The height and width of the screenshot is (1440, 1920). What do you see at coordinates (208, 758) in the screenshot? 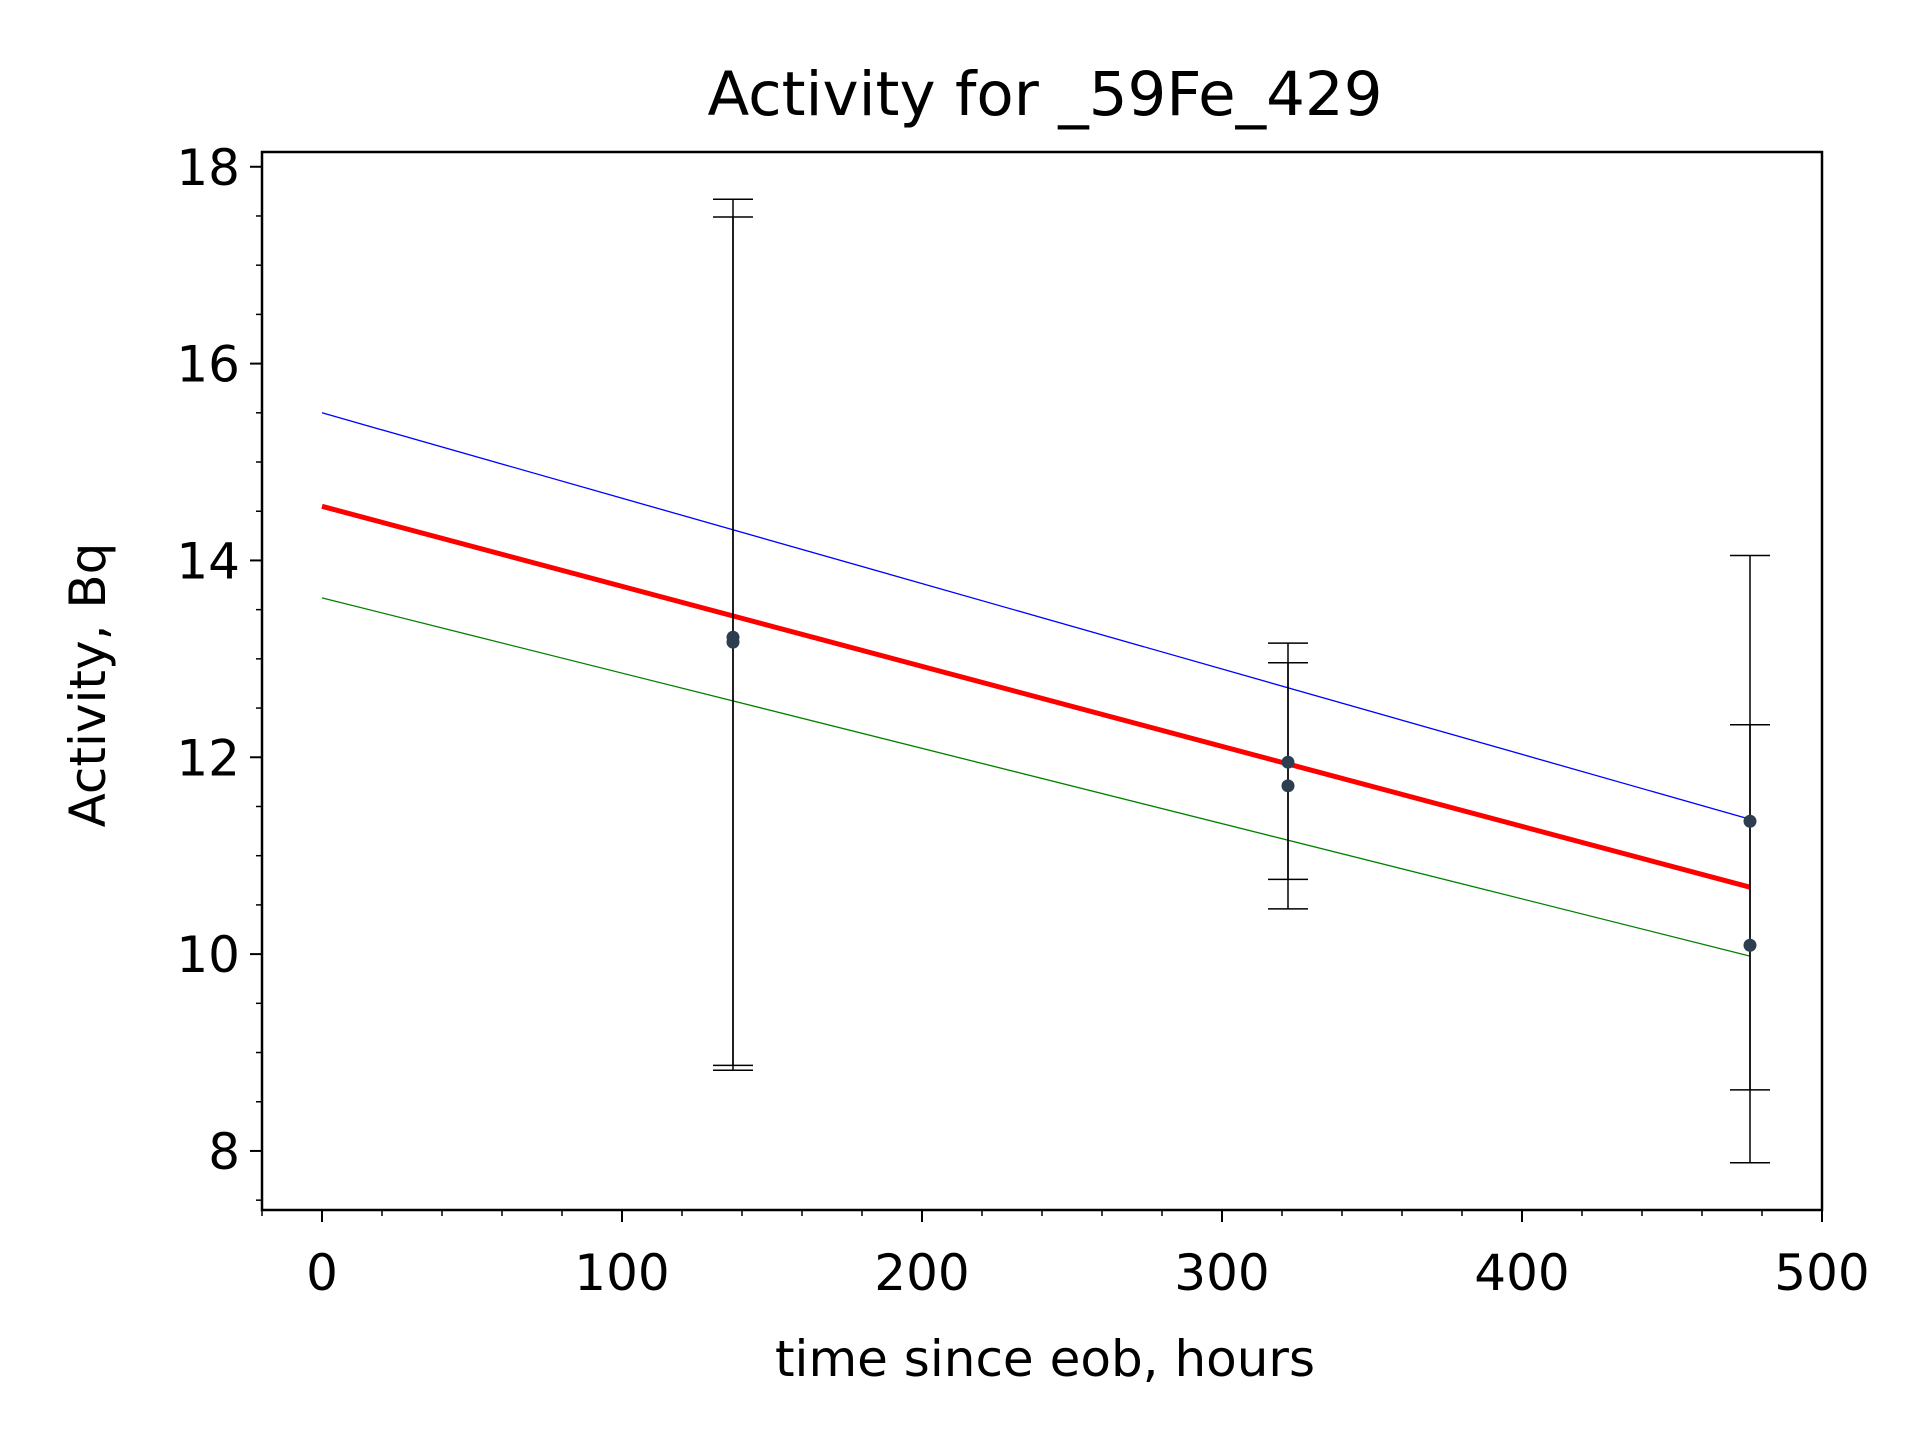
I see `y-tick-label: 12` at bounding box center [208, 758].